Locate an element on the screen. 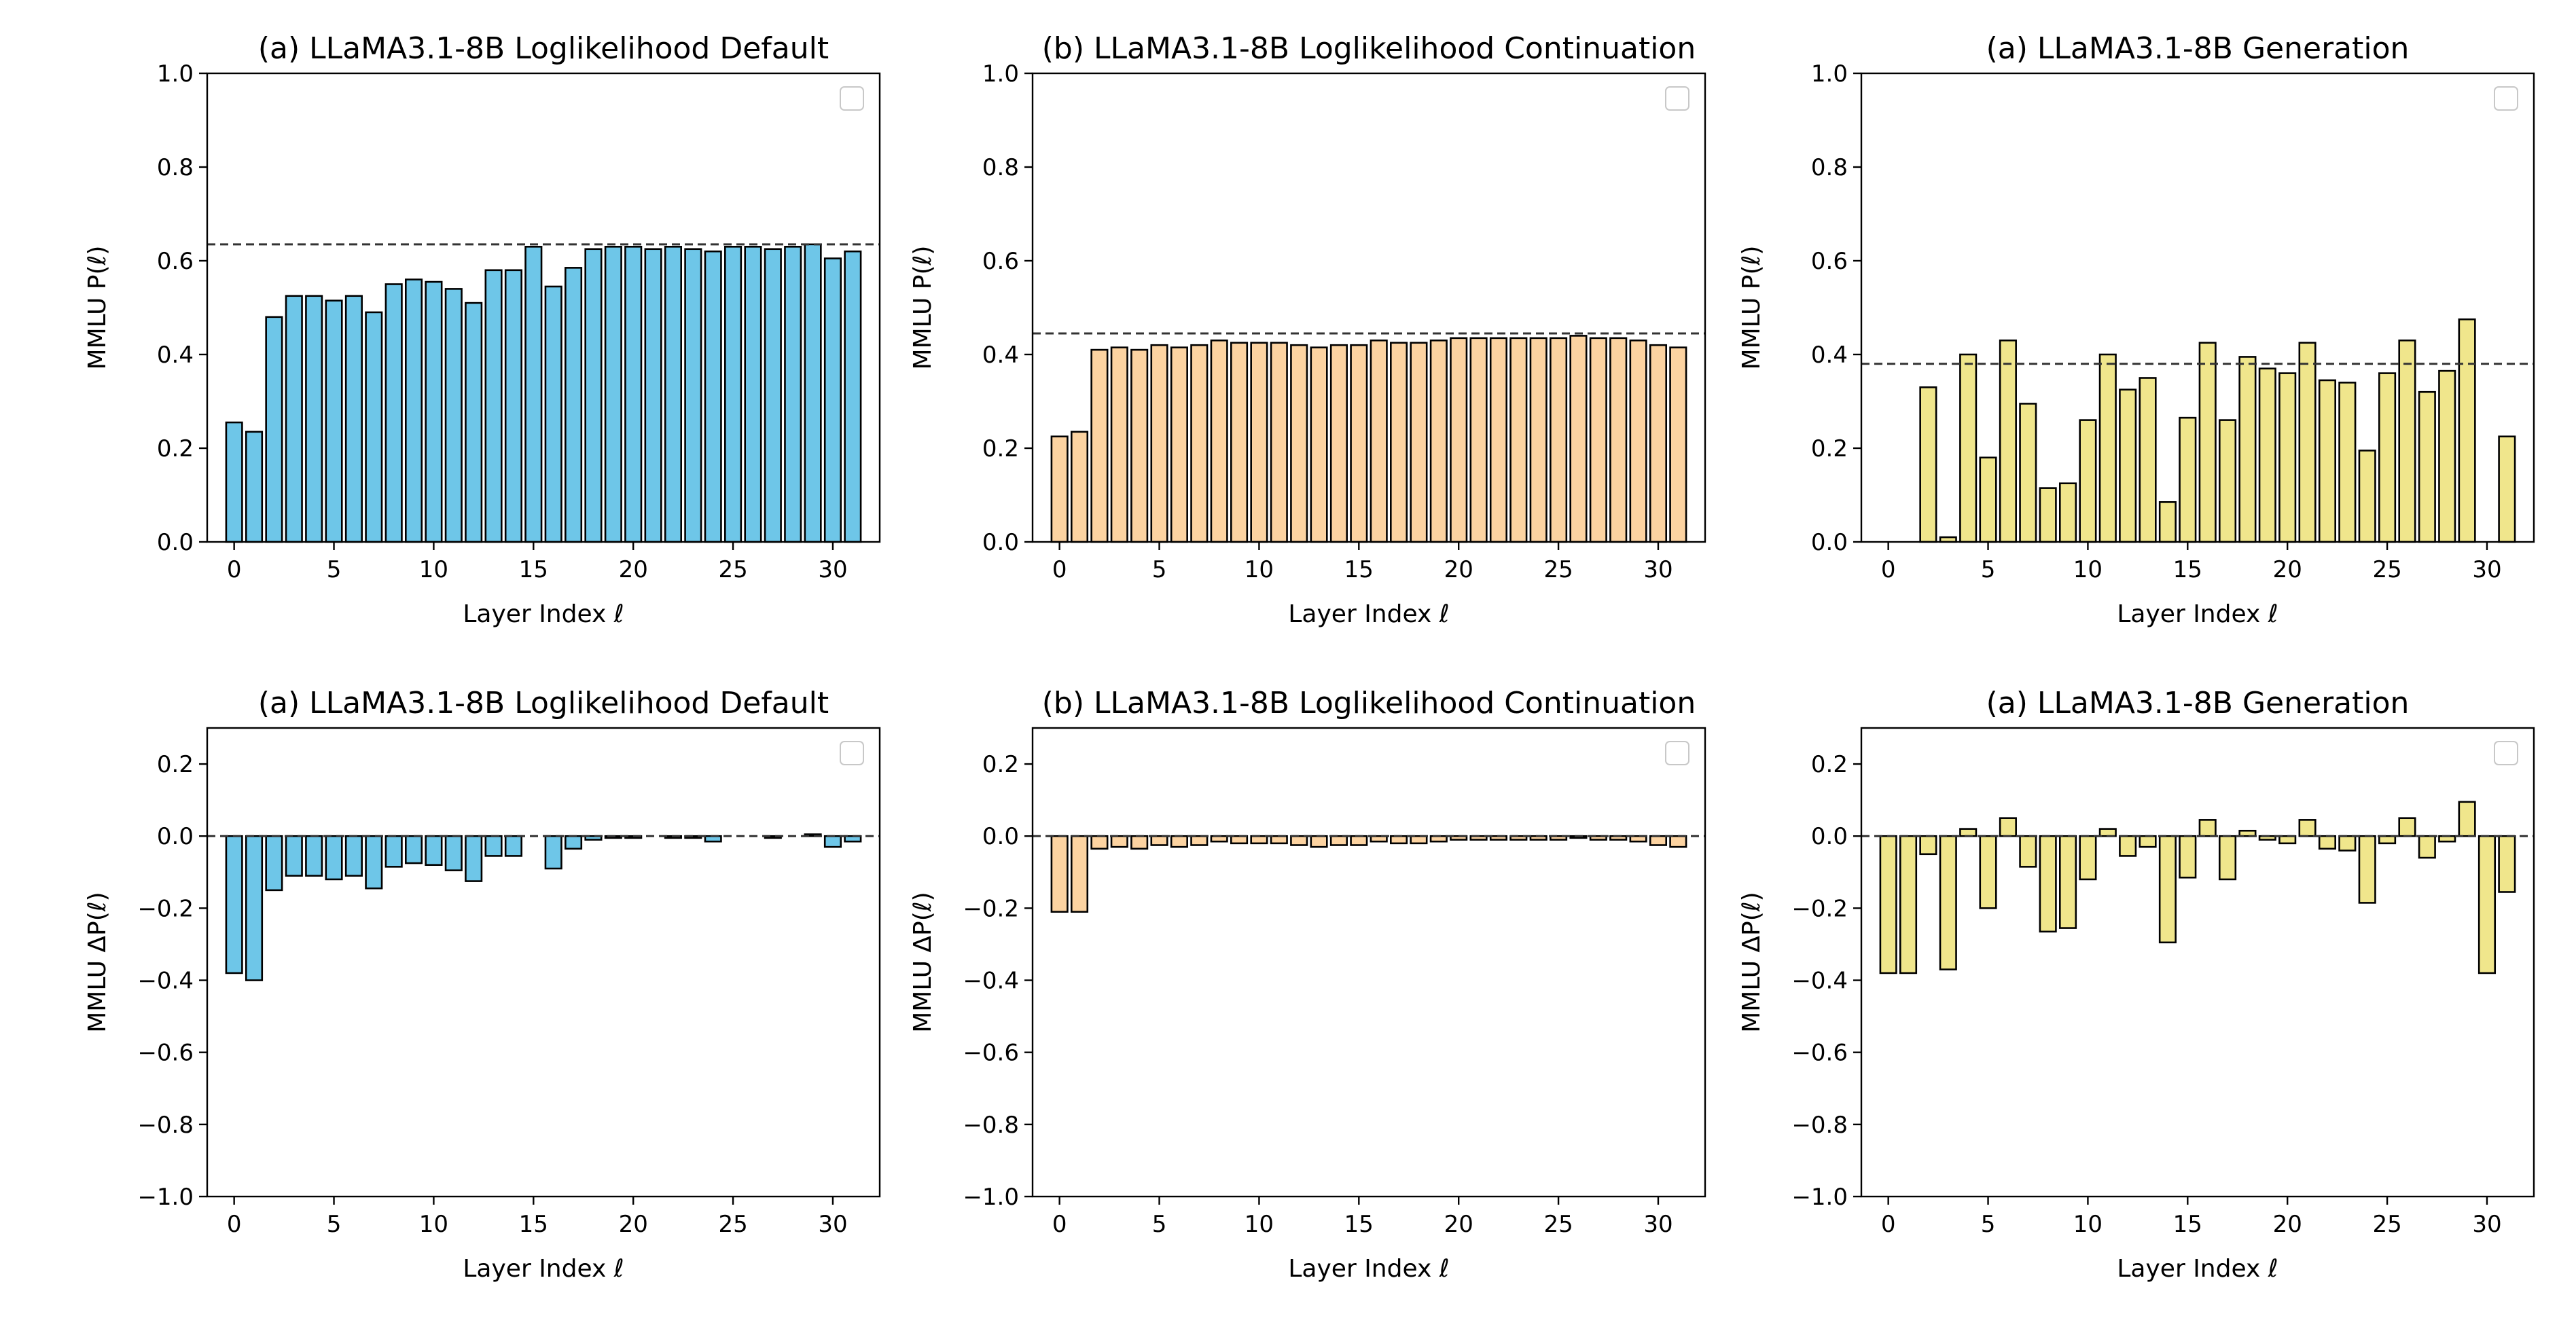 Image resolution: width=2576 pixels, height=1331 pixels. x-tick-label: 30 is located at coordinates (1657, 1224).